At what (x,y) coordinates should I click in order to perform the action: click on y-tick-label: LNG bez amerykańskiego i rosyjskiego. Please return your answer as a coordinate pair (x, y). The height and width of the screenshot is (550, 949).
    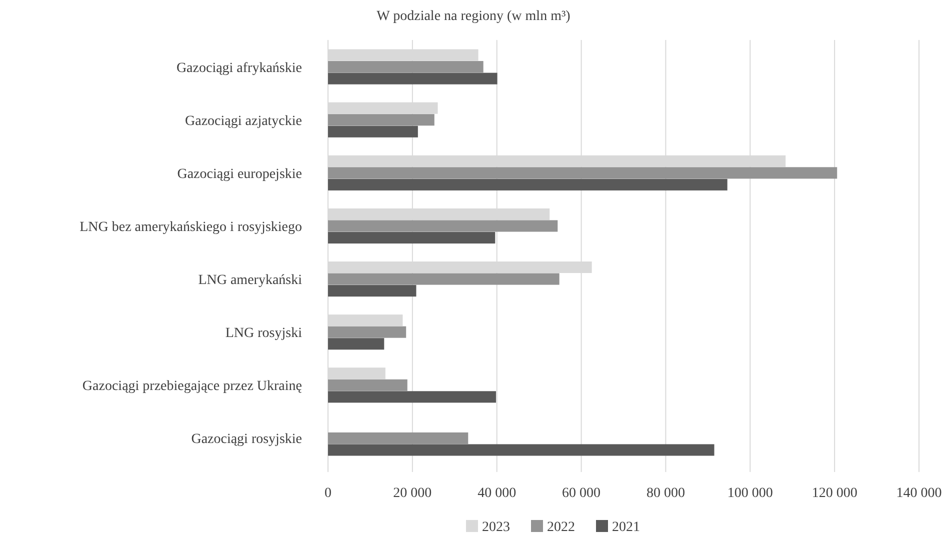
    Looking at the image, I should click on (191, 227).